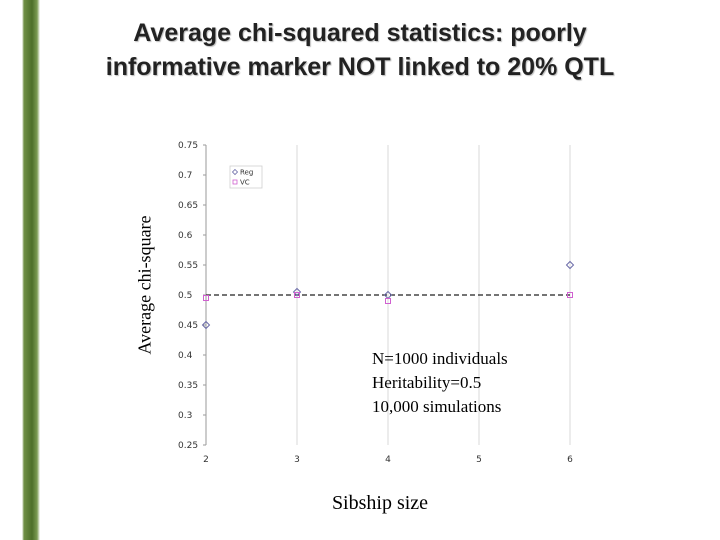 The height and width of the screenshot is (540, 720). I want to click on legend-label-reg: Reg, so click(246, 173).